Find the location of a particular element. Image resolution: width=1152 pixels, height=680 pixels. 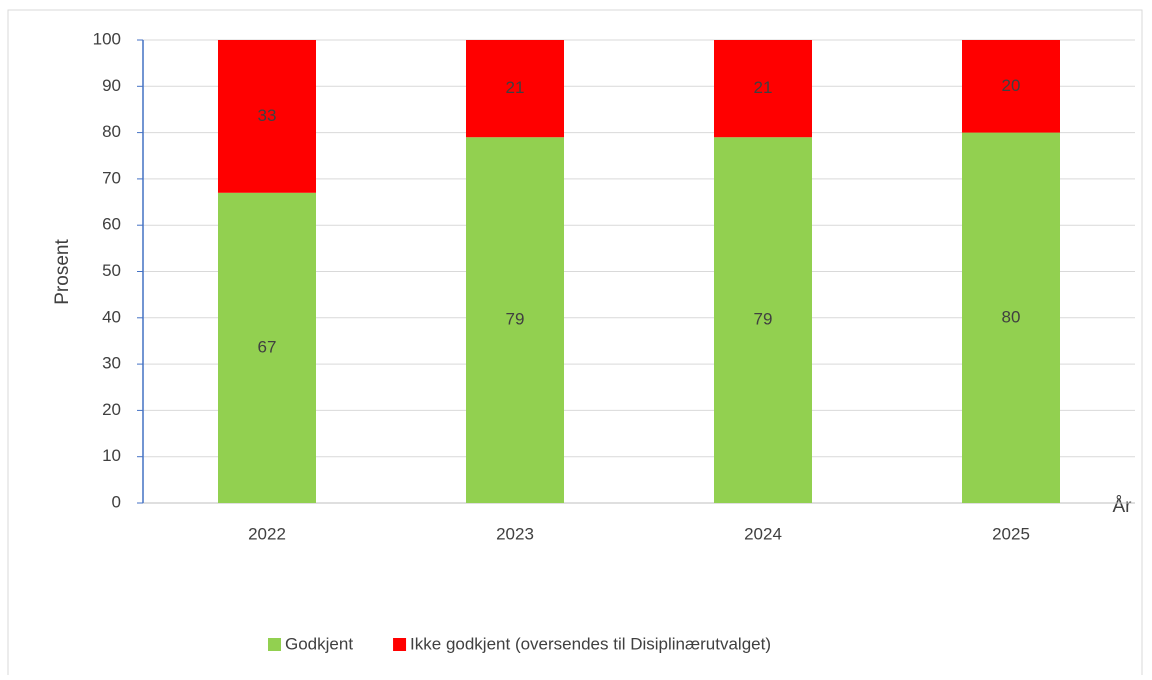

y-tick-label: 40 is located at coordinates (111, 316).